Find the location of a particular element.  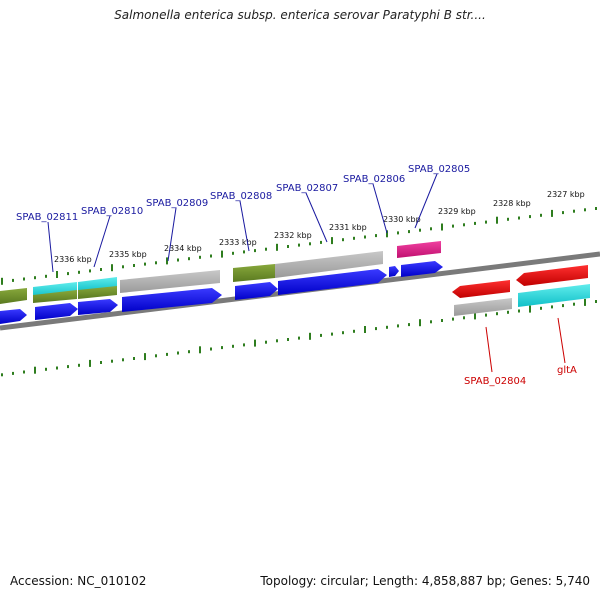

kbp-label: 2331 kbp is located at coordinates (348, 227).